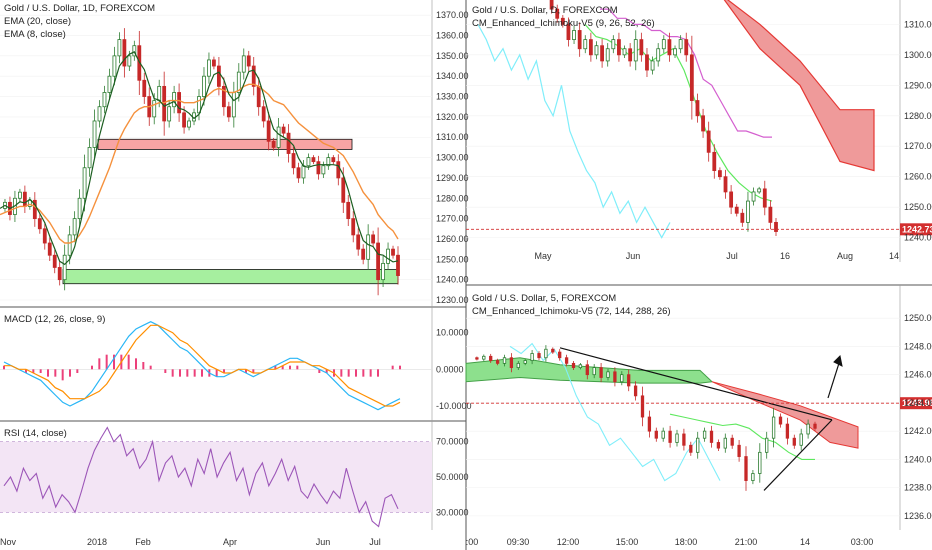  What do you see at coordinates (918, 116) in the screenshot?
I see `weekly-y-tick-label: 1280.00` at bounding box center [918, 116].